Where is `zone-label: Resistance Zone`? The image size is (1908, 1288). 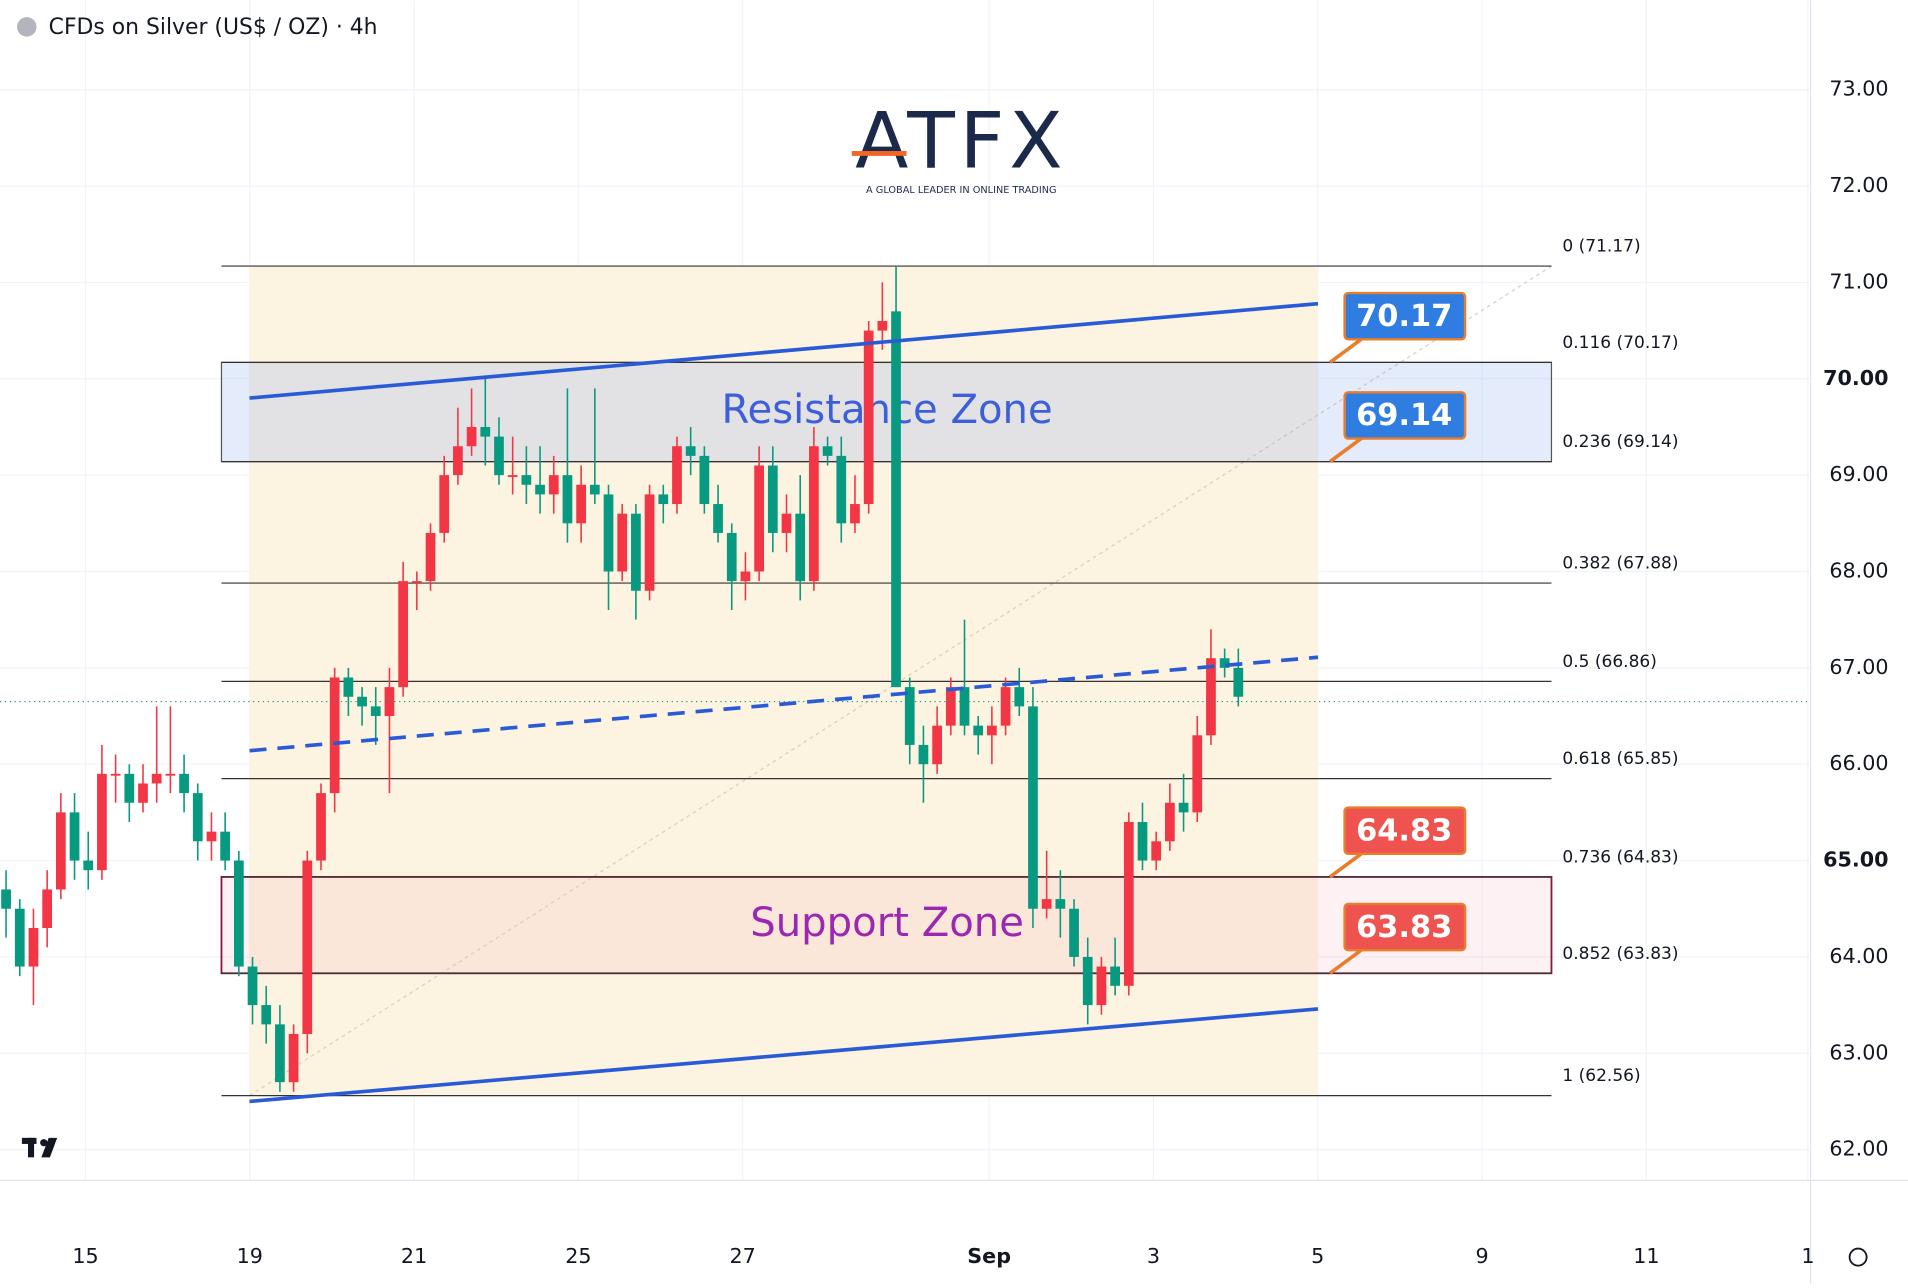
zone-label: Resistance Zone is located at coordinates (886, 410).